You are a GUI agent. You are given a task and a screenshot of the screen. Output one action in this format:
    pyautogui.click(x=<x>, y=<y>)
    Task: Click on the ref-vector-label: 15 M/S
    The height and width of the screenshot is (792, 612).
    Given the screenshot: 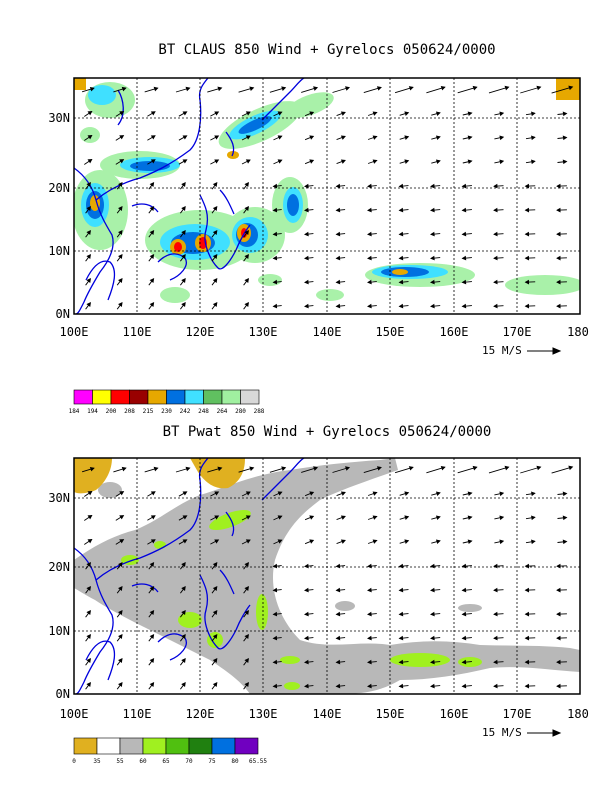 What is the action you would take?
    pyautogui.click(x=502, y=350)
    